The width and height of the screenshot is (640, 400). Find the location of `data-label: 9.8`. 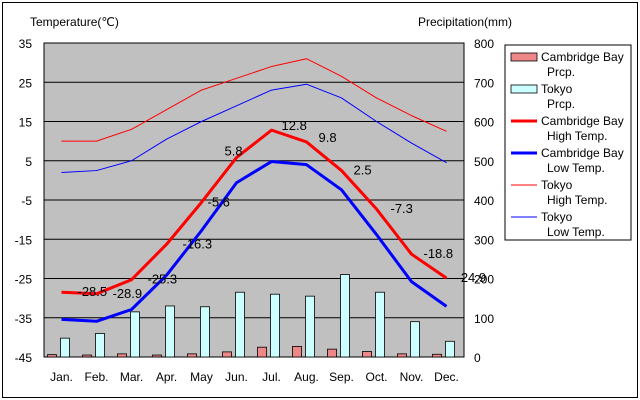

data-label: 9.8 is located at coordinates (328, 137).